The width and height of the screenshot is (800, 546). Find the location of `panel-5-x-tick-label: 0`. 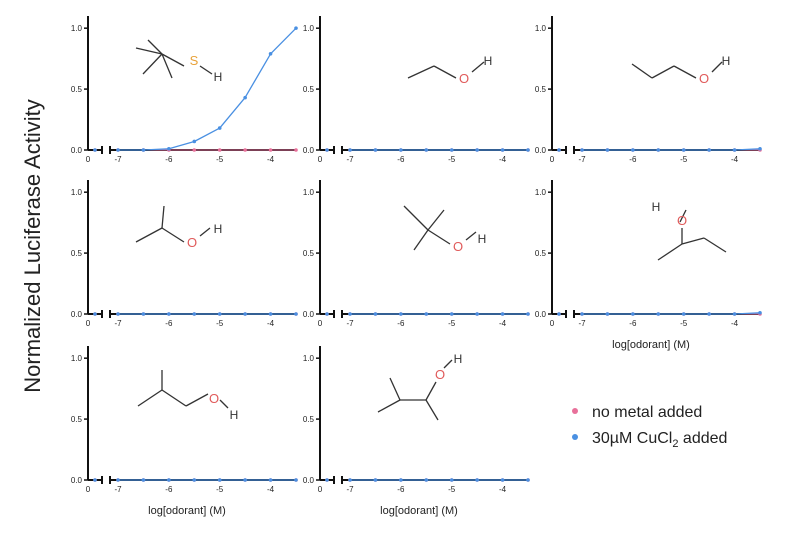

panel-5-x-tick-label: 0 is located at coordinates (320, 323).